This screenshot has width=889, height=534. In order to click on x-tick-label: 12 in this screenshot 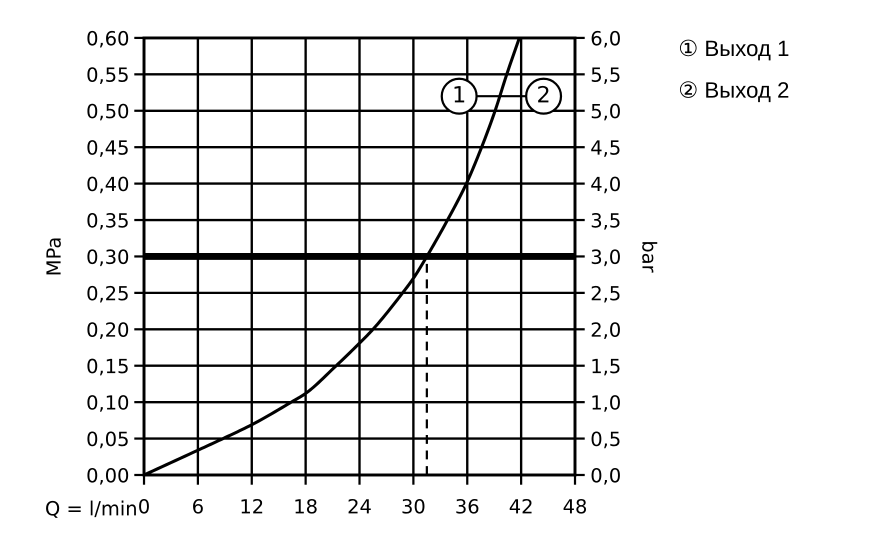, I will do `click(252, 506)`.